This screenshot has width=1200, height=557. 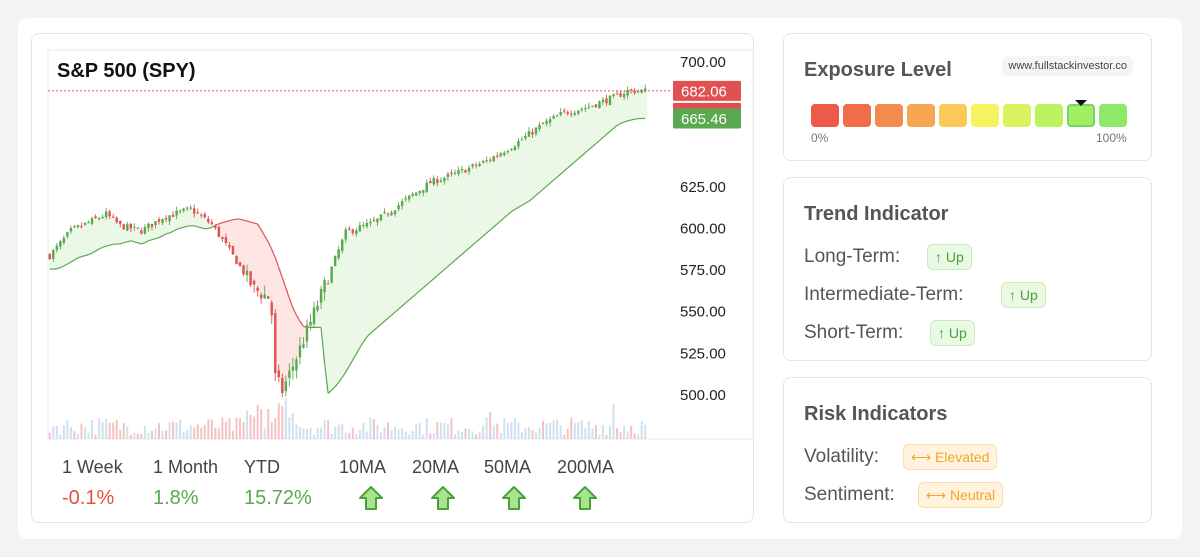 I want to click on site-badge: www.fullstackinvestor.co, so click(x=1067, y=66).